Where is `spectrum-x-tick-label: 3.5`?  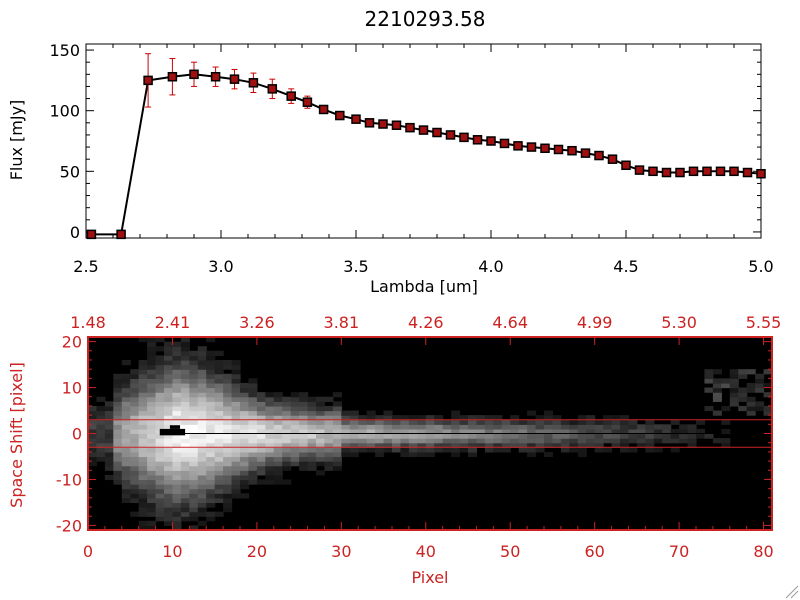 spectrum-x-tick-label: 3.5 is located at coordinates (355, 266).